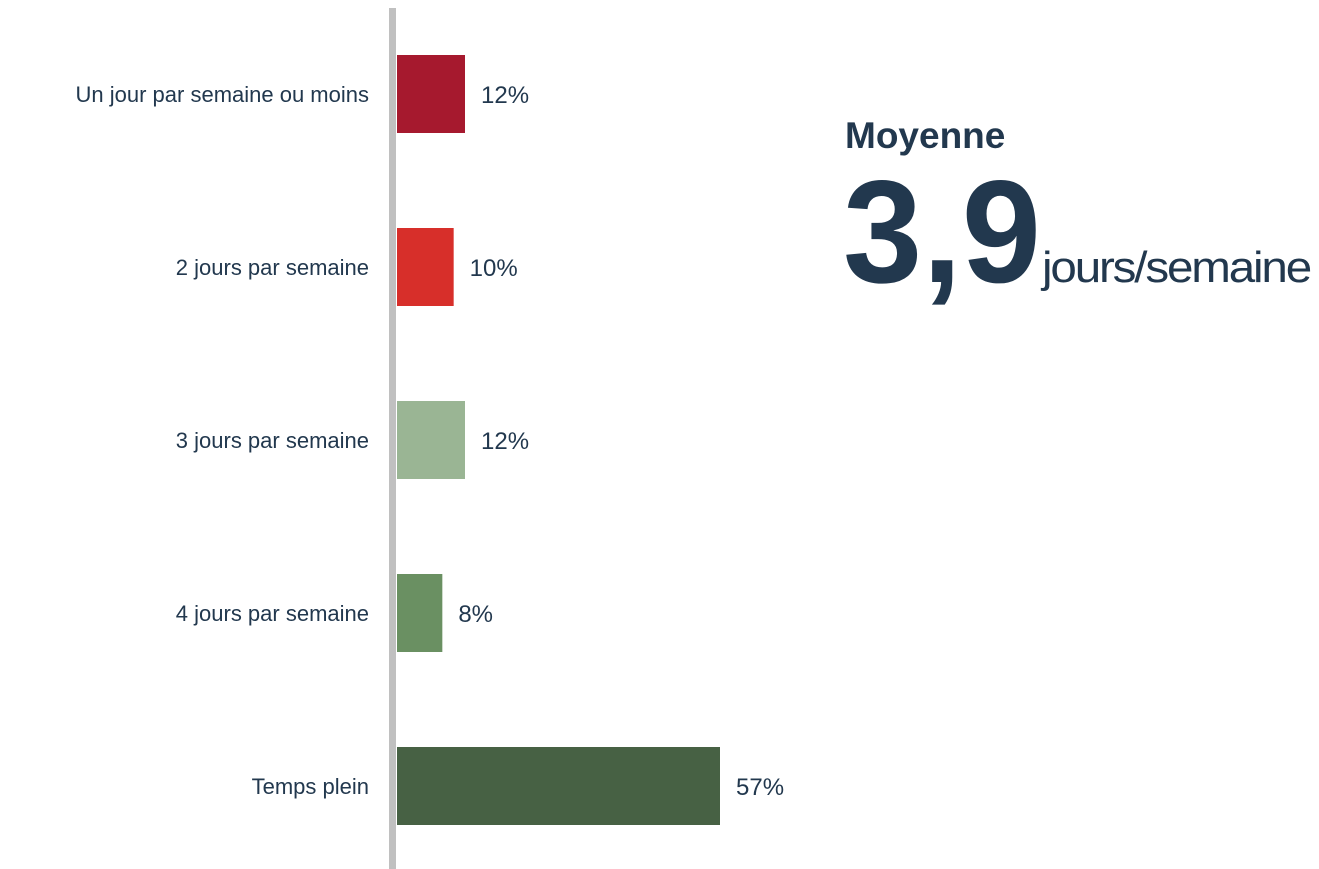 This screenshot has width=1319, height=869. Describe the element at coordinates (222, 94) in the screenshot. I see `category-label: Un jour par semaine ou moins` at that location.